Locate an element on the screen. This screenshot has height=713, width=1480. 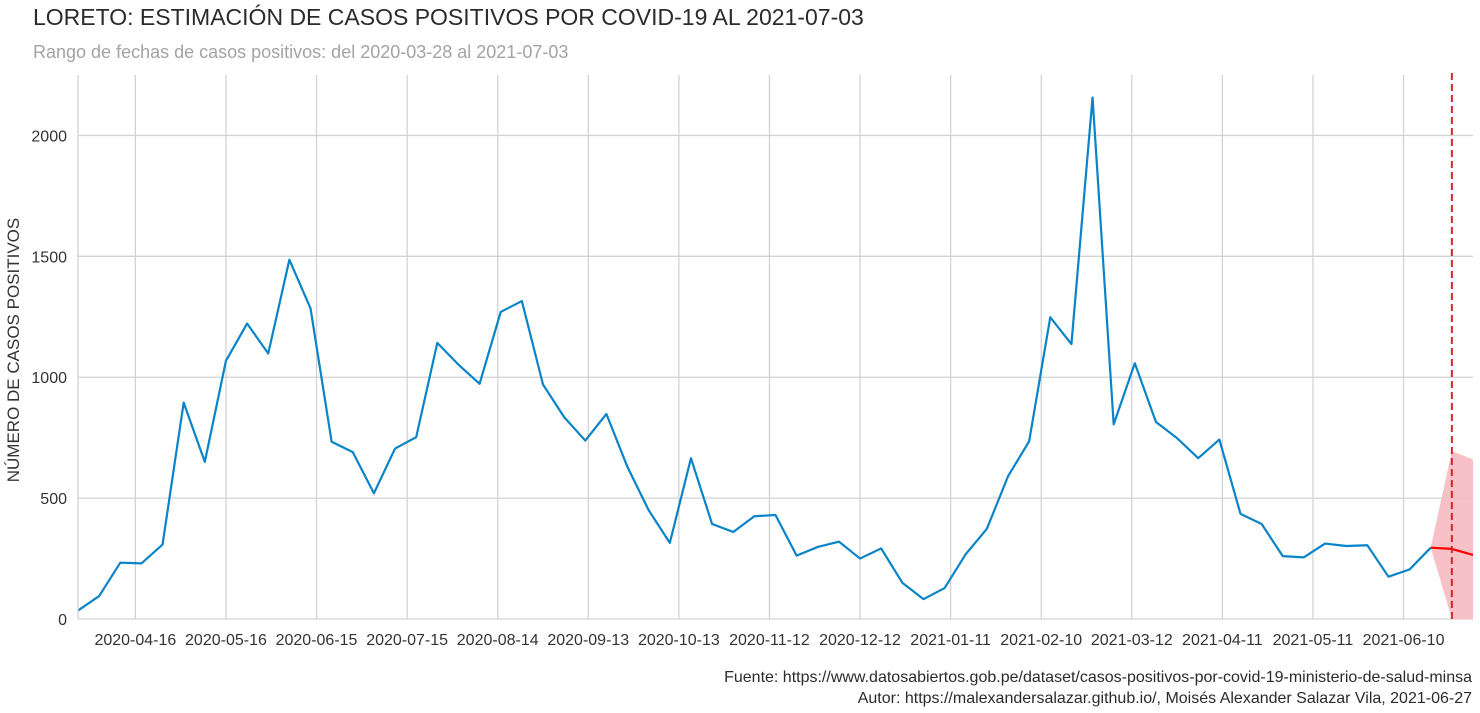
x-tick-label: 2020-10-13 is located at coordinates (679, 640).